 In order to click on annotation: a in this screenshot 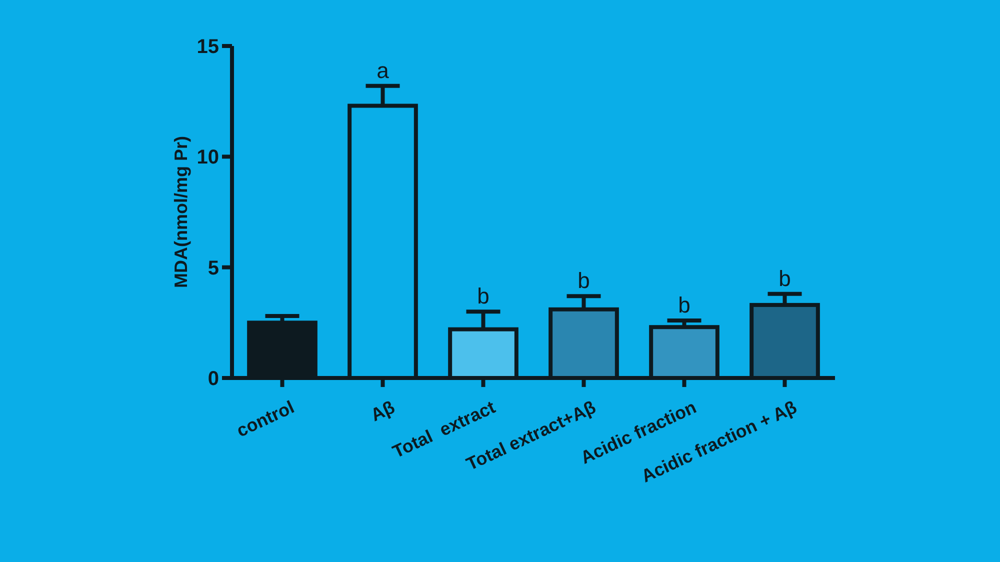, I will do `click(383, 70)`.